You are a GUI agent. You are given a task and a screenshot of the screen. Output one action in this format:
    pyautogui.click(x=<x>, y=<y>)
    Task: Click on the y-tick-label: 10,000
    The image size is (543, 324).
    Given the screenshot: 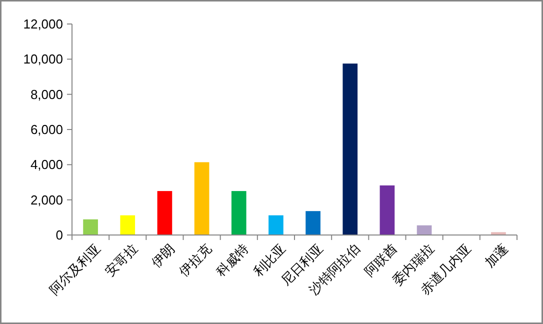 What is the action you would take?
    pyautogui.click(x=43, y=59)
    